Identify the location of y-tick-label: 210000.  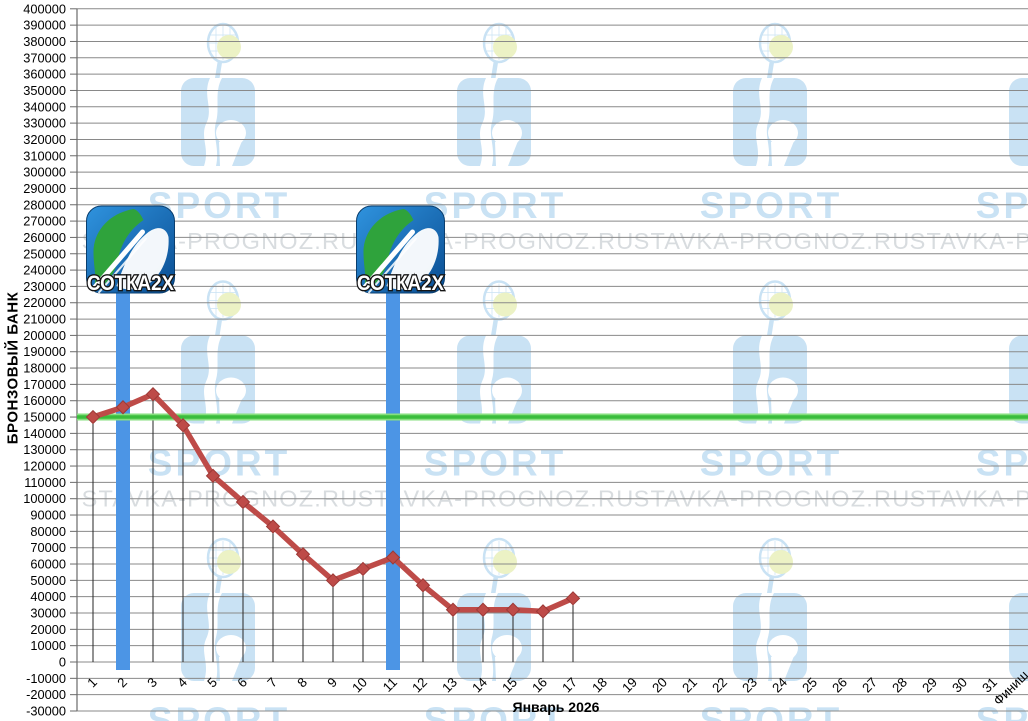
(44, 319).